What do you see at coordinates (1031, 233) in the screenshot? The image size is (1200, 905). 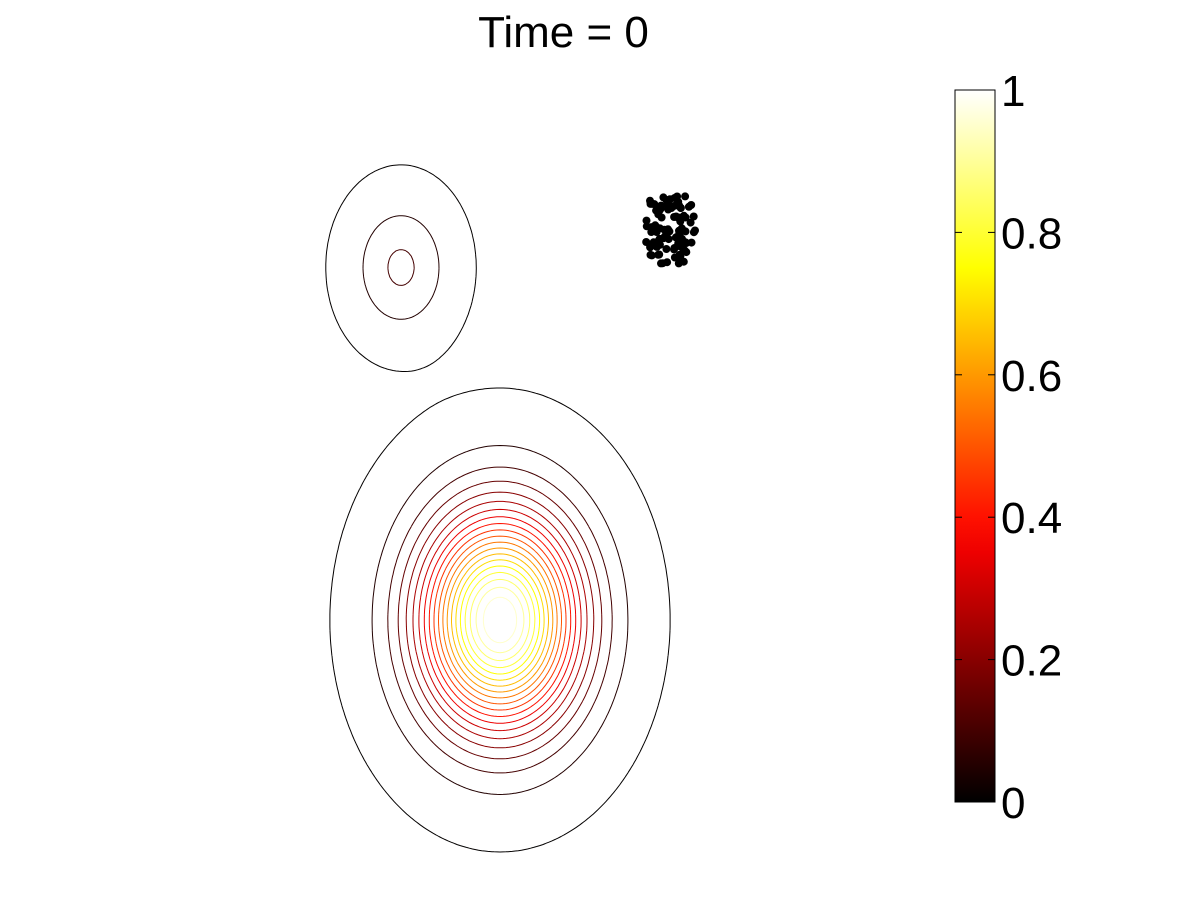 I see `colorbar-tick-label: 0.8` at bounding box center [1031, 233].